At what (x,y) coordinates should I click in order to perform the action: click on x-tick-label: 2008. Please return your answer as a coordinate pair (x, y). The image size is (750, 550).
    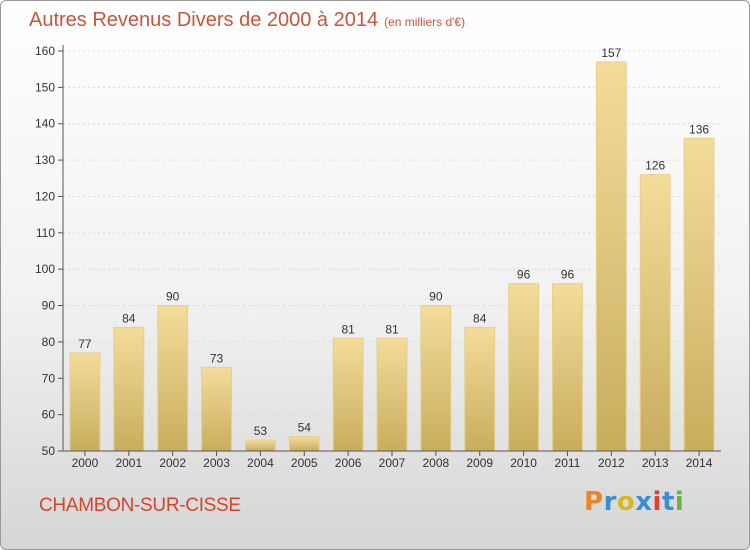
    Looking at the image, I should click on (436, 463).